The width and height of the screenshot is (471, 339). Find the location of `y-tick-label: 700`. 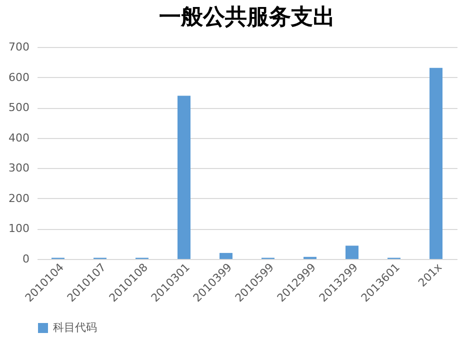

y-tick-label: 700 is located at coordinates (19, 47).